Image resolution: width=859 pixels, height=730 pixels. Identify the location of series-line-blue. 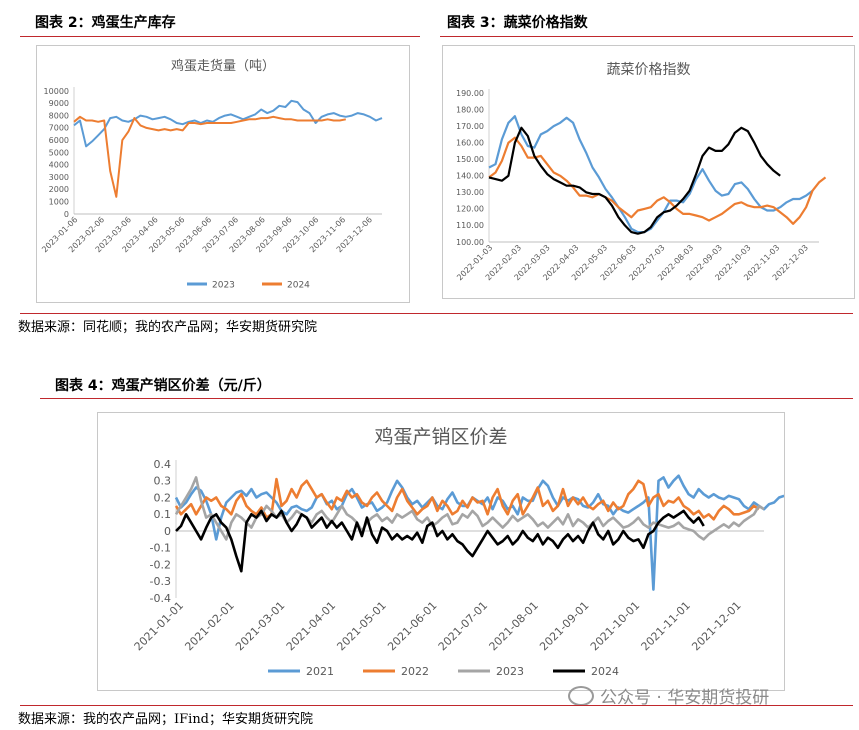
(651, 174).